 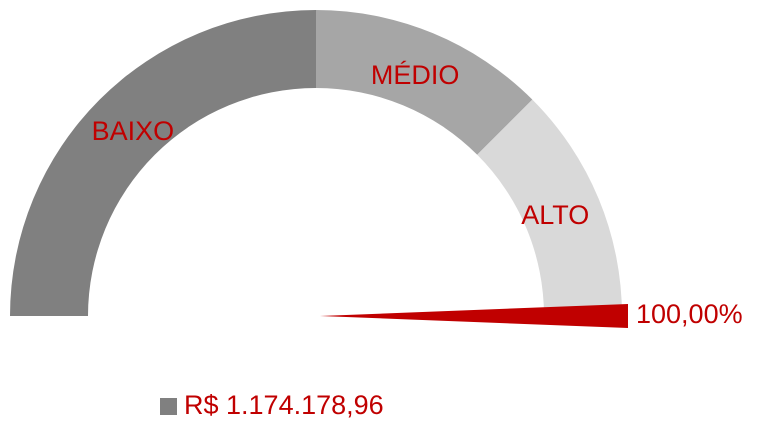 I want to click on value-label: 100,00%, so click(x=689, y=314).